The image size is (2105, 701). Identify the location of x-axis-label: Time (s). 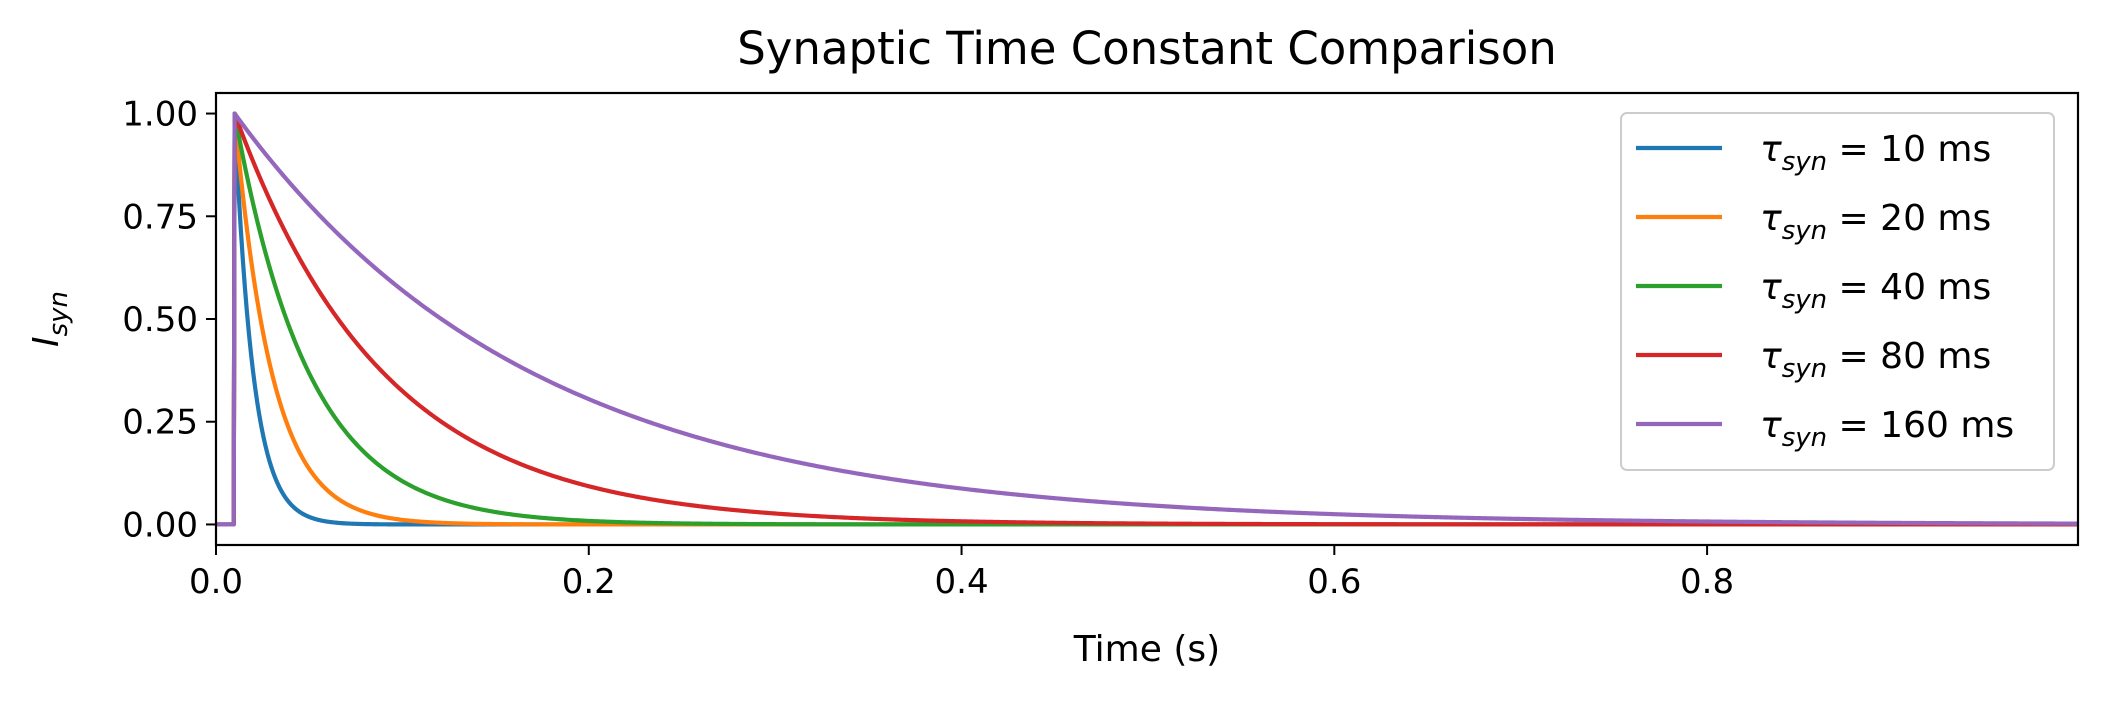
(1146, 649).